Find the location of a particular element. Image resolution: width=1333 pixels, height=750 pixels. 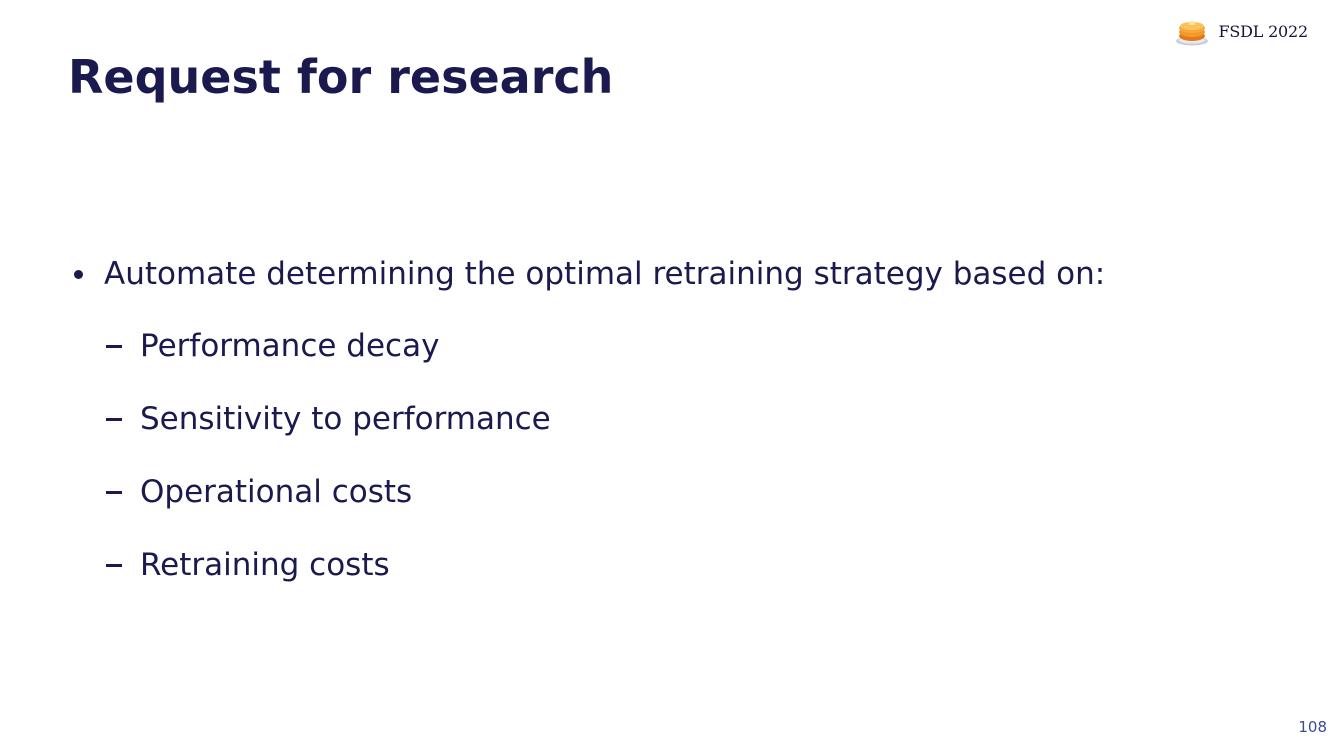

bullet-dot-icon is located at coordinates (78, 274).